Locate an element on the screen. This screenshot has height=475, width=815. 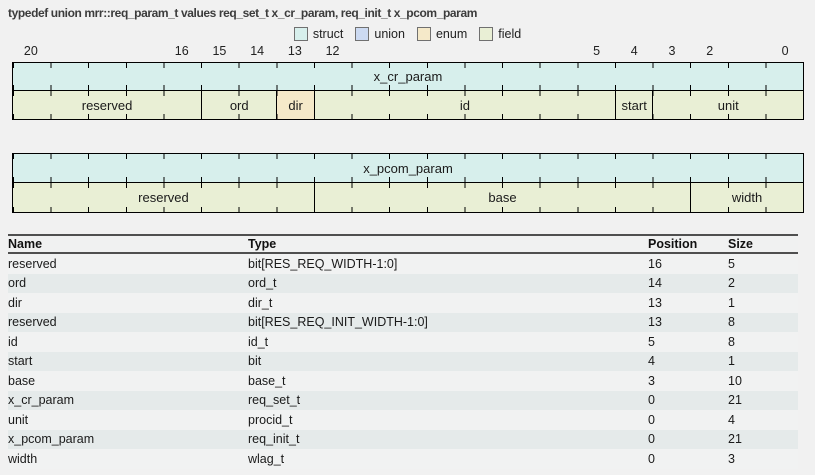
table-row: unit procid_t 0 4 is located at coordinates (403, 420).